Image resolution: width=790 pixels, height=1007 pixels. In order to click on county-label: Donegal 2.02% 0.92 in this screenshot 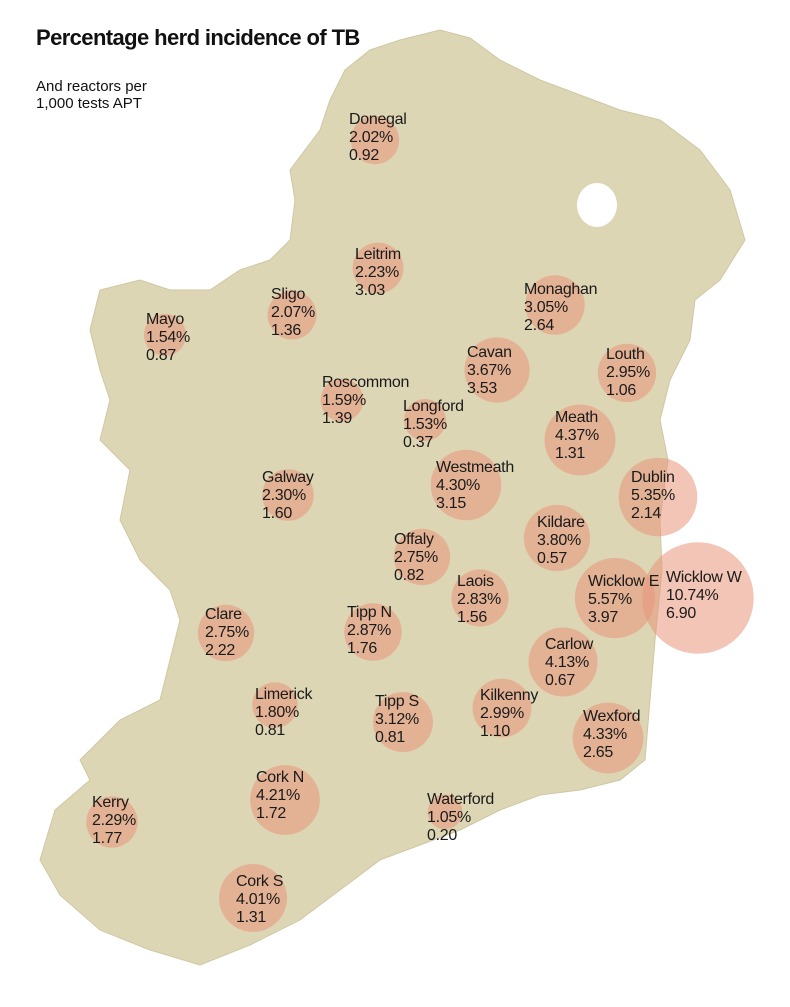, I will do `click(378, 137)`.